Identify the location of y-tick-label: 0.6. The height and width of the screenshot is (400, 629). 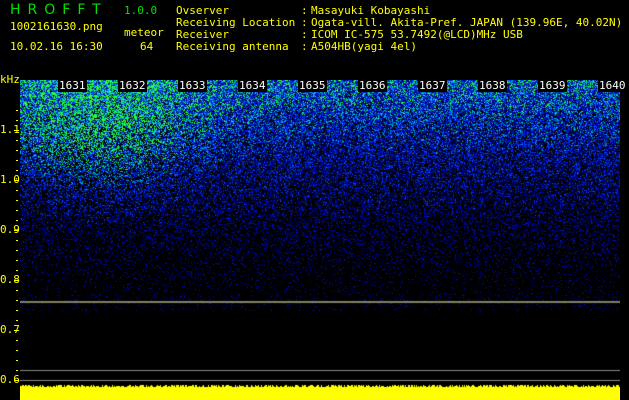
(10, 379).